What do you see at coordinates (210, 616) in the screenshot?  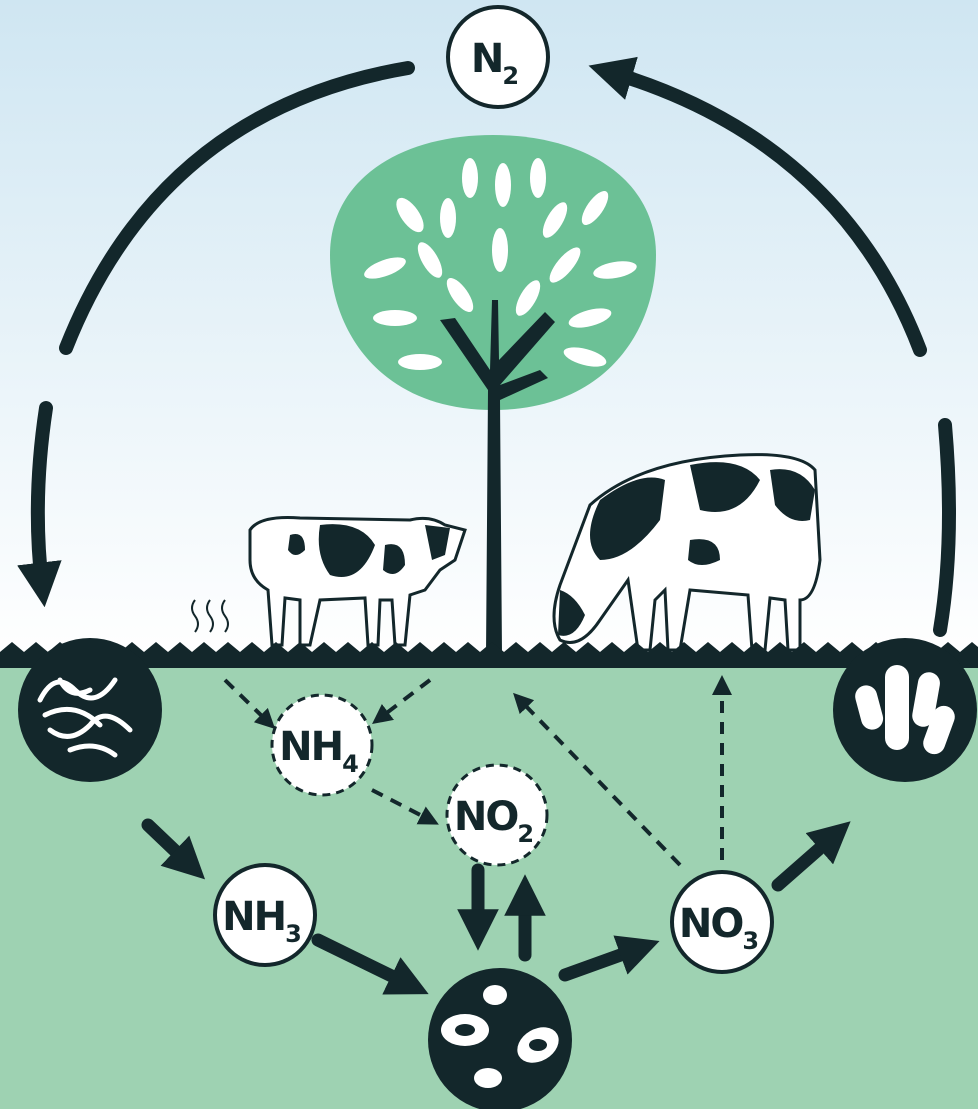 I see `steam` at bounding box center [210, 616].